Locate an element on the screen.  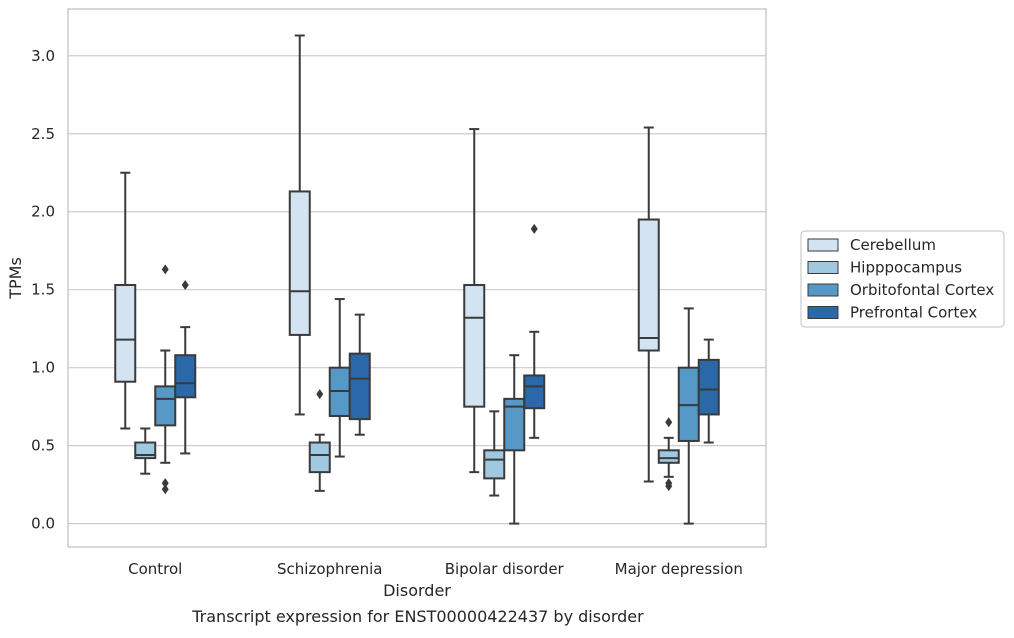
y-tick-label: 1.0 is located at coordinates (43, 368).